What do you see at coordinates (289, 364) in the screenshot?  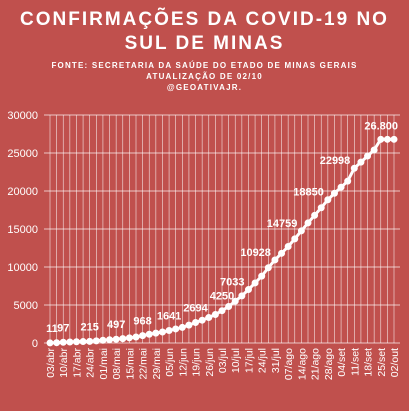 I see `x-tick-label: 07/ago` at bounding box center [289, 364].